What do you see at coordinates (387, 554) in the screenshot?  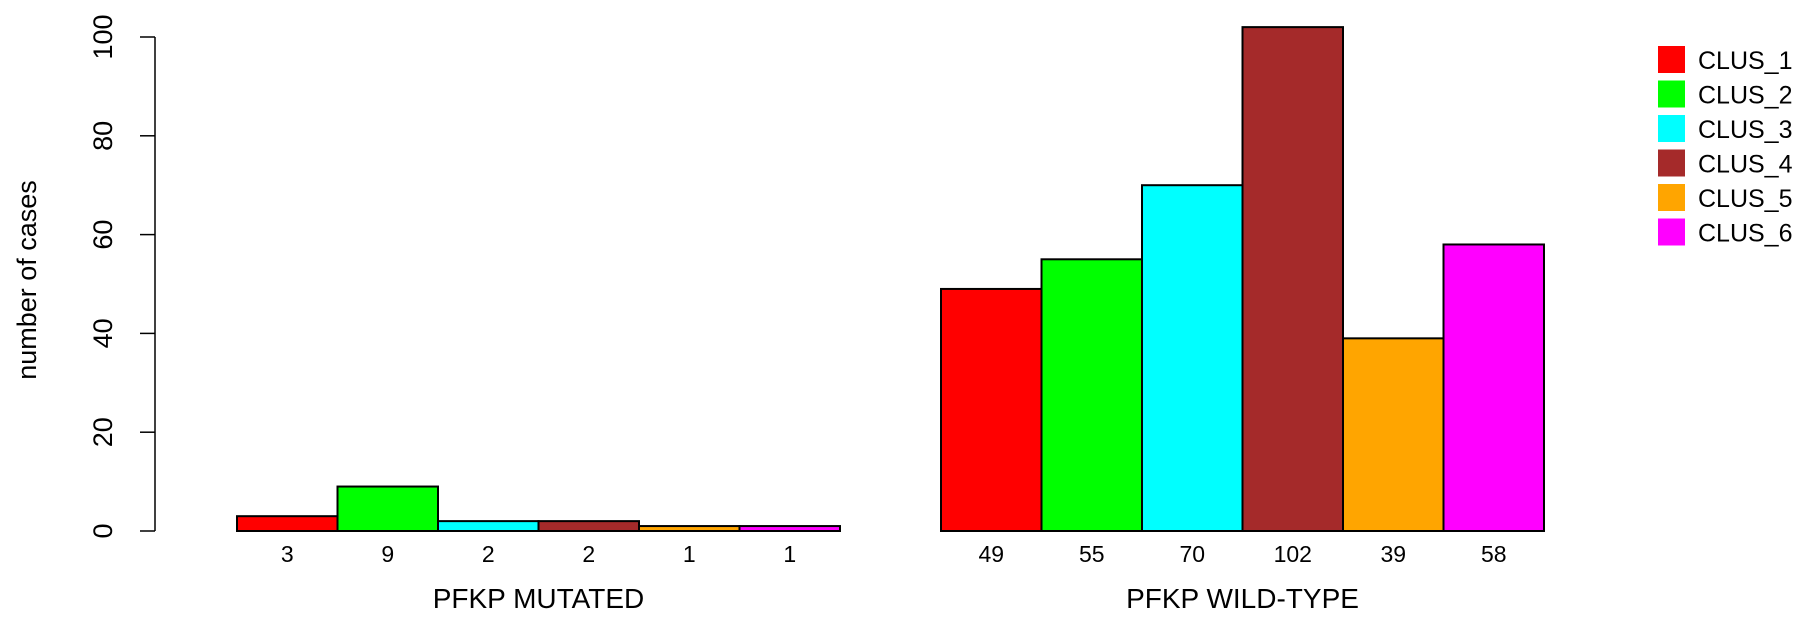 I see `bar-value-label: 9` at bounding box center [387, 554].